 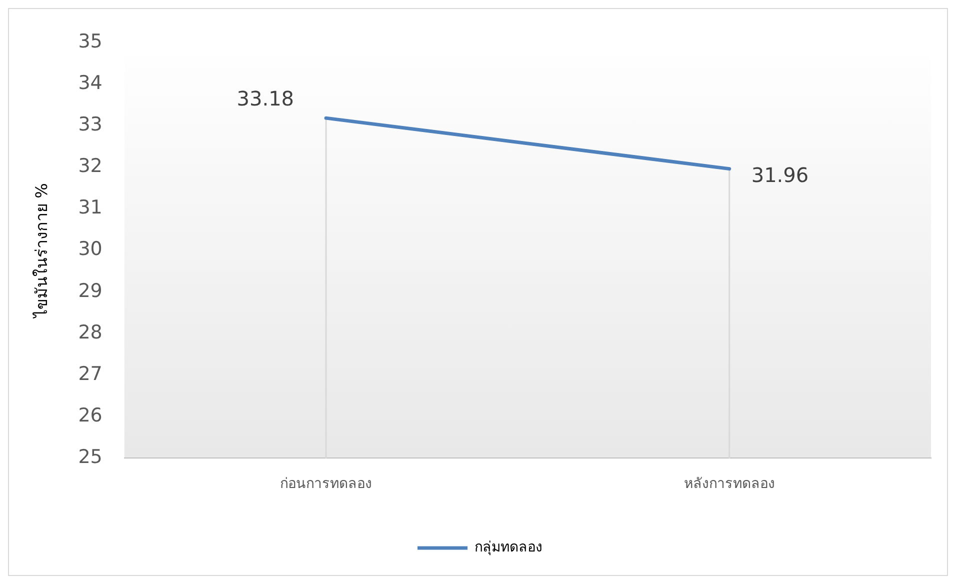 What do you see at coordinates (265, 98) in the screenshot?
I see `data-label: 33.18` at bounding box center [265, 98].